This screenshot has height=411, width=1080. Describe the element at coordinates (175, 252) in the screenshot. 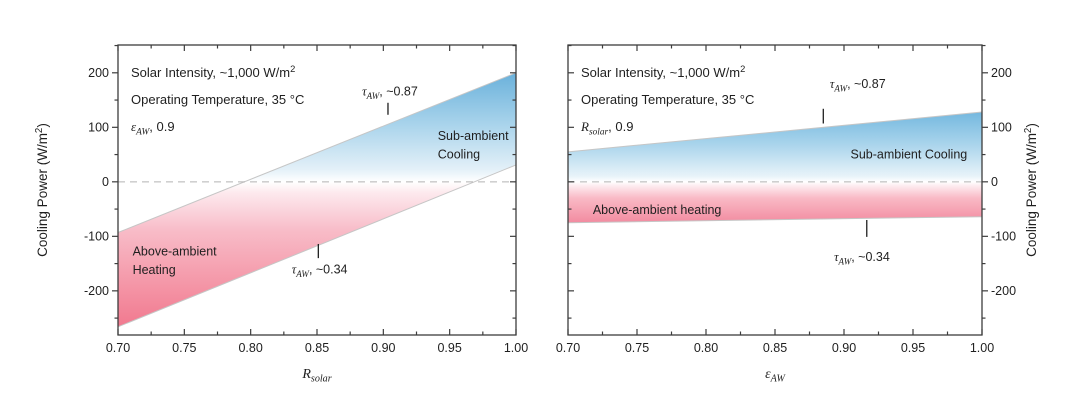

I see `above-ambient-heating-label: Above-ambient` at that location.